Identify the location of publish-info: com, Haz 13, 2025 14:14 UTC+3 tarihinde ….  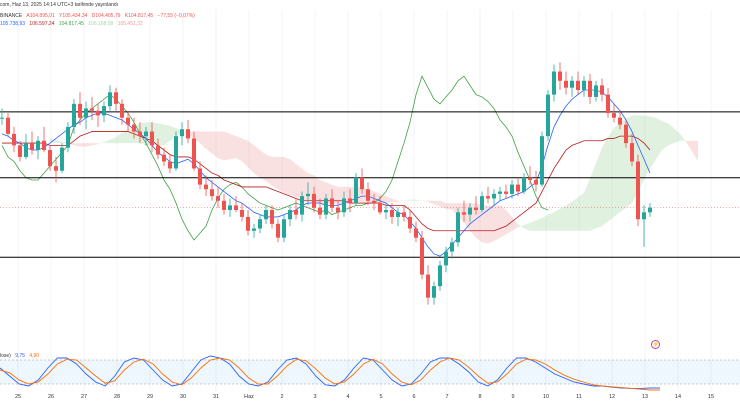
(60, 5).